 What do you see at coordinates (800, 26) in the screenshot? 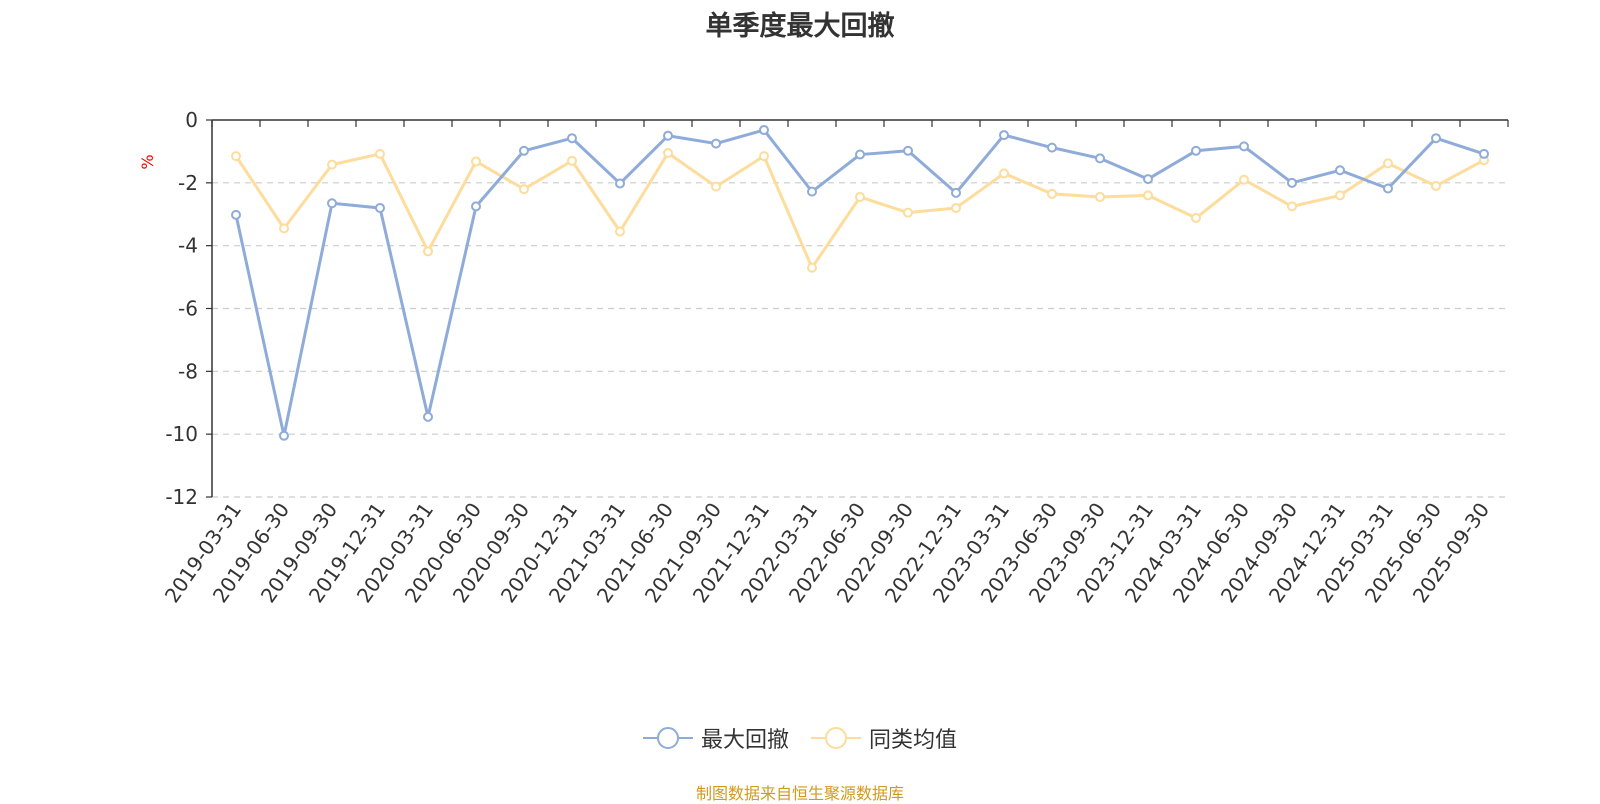
I see `chart-title: 单季度最大回撤` at bounding box center [800, 26].